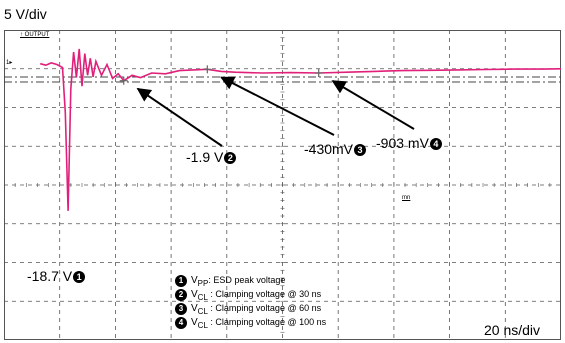 Image resolution: width=565 pixels, height=343 pixels. Describe the element at coordinates (247, 280) in the screenshot. I see `legend-text: : ESD peak voltage` at that location.